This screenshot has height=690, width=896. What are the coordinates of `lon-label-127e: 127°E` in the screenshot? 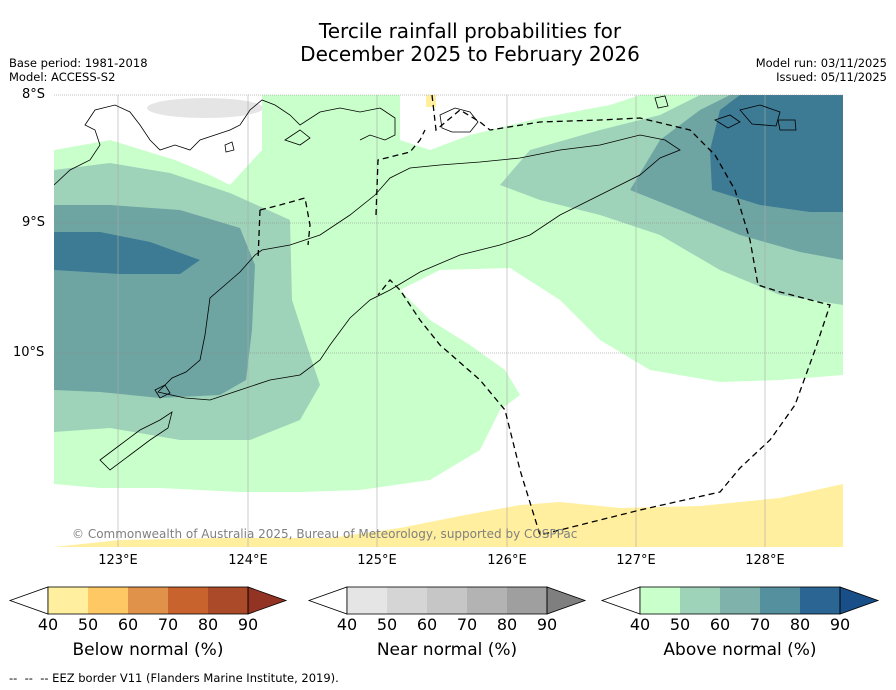 It's located at (636, 560).